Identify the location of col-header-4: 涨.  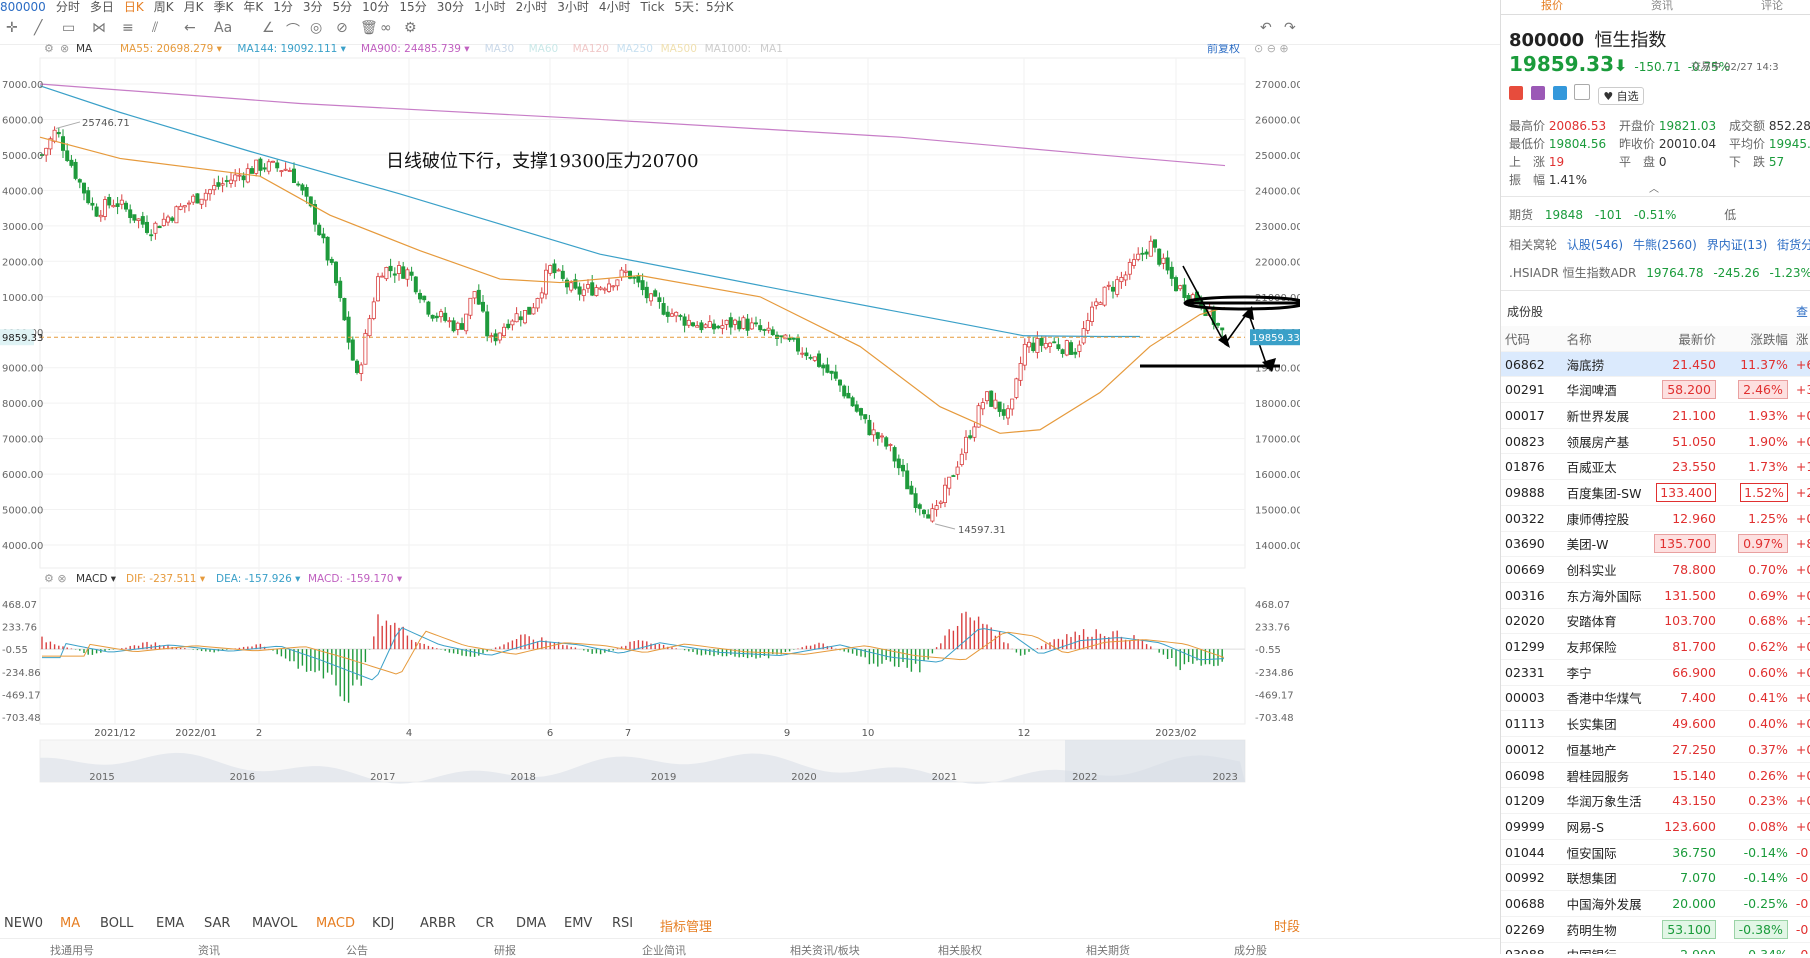
(1800, 339).